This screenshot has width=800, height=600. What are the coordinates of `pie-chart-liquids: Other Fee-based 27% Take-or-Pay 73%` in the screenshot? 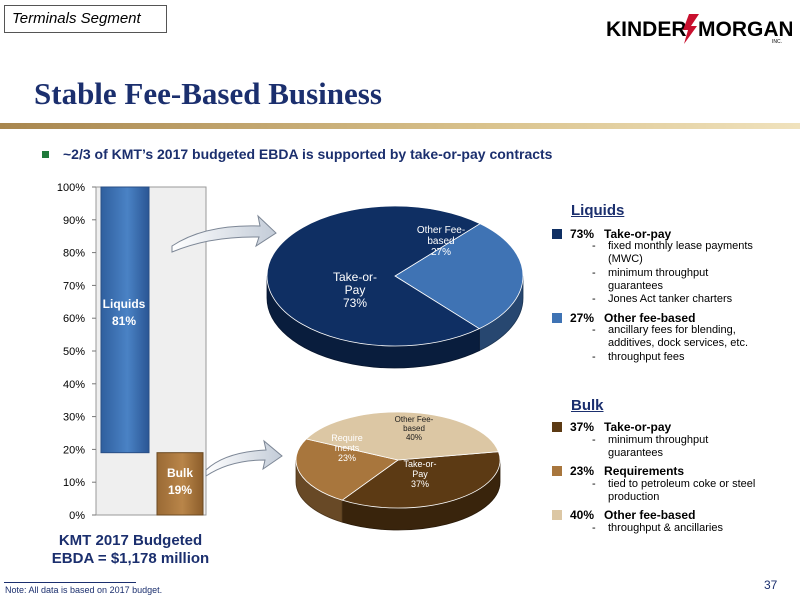 It's located at (395, 287).